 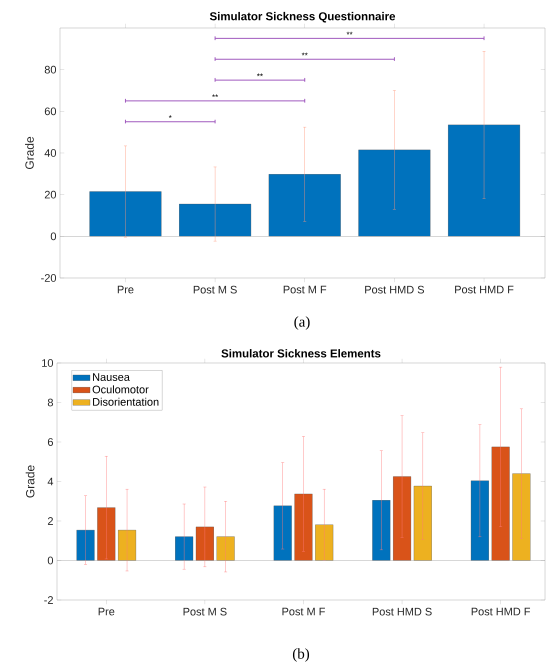 What do you see at coordinates (50, 111) in the screenshot?
I see `y-tick-label: 60` at bounding box center [50, 111].